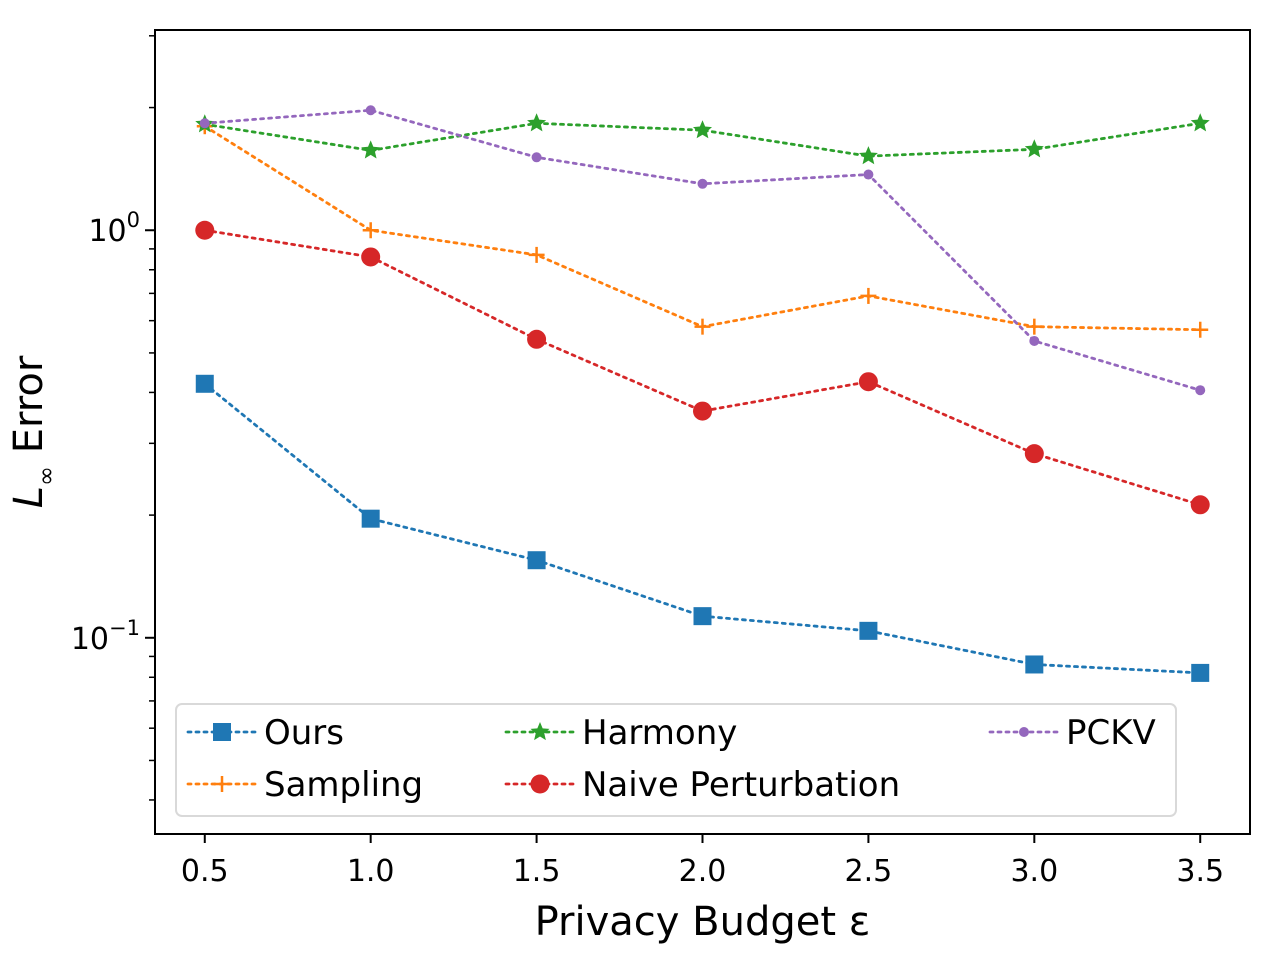 This screenshot has height=960, width=1280. I want to click on legend-item-naive-perturbation: Naive Perturbation, so click(702, 785).